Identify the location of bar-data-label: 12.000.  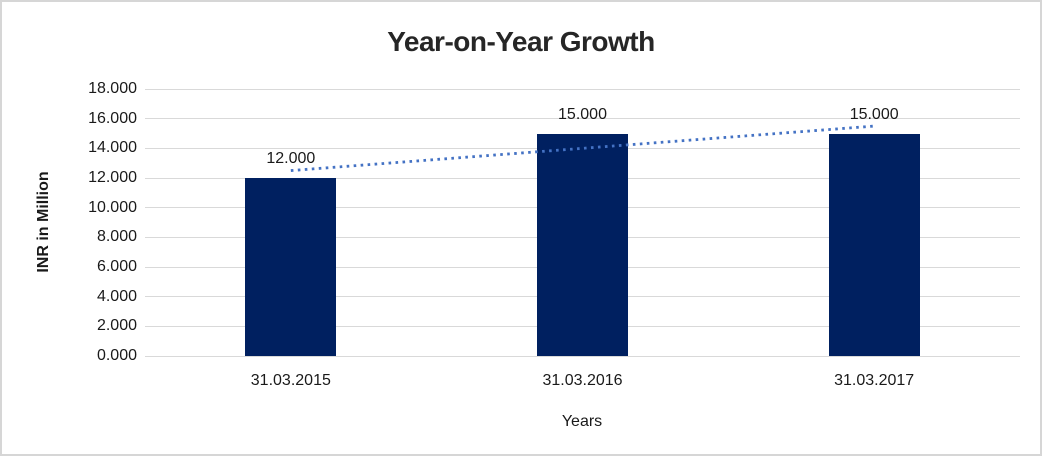
(291, 158).